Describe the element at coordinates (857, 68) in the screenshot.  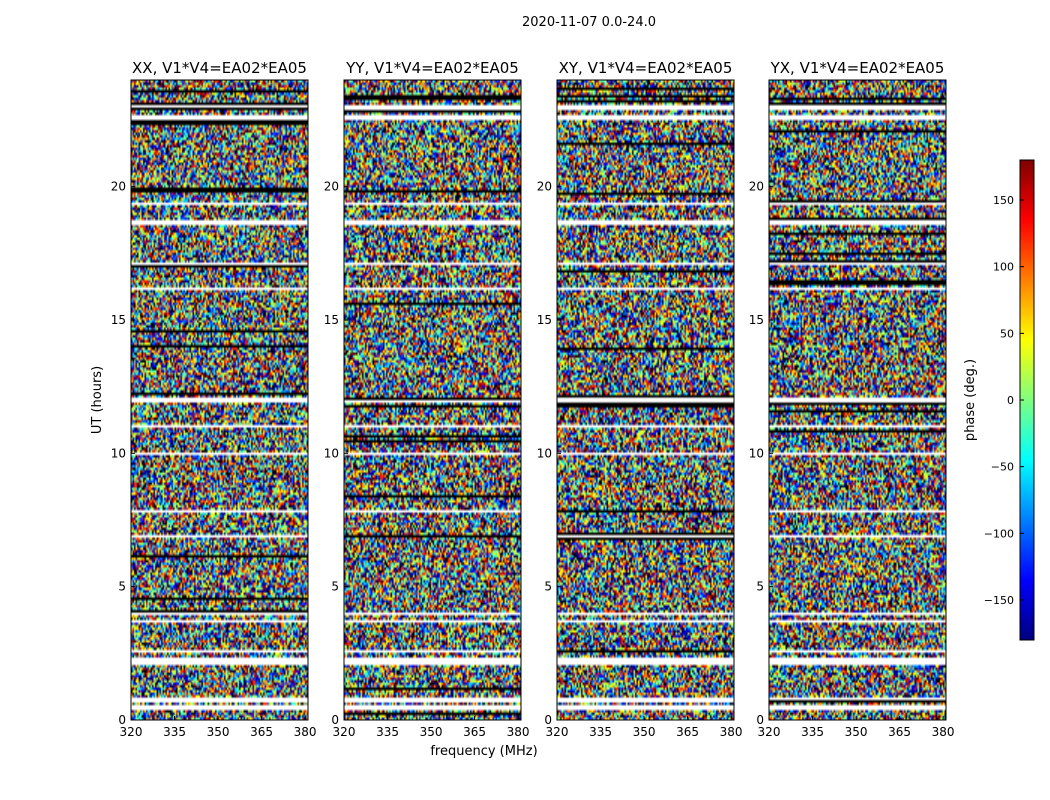
I see `panel-title: YX, V1*V4=EA02*EA05` at that location.